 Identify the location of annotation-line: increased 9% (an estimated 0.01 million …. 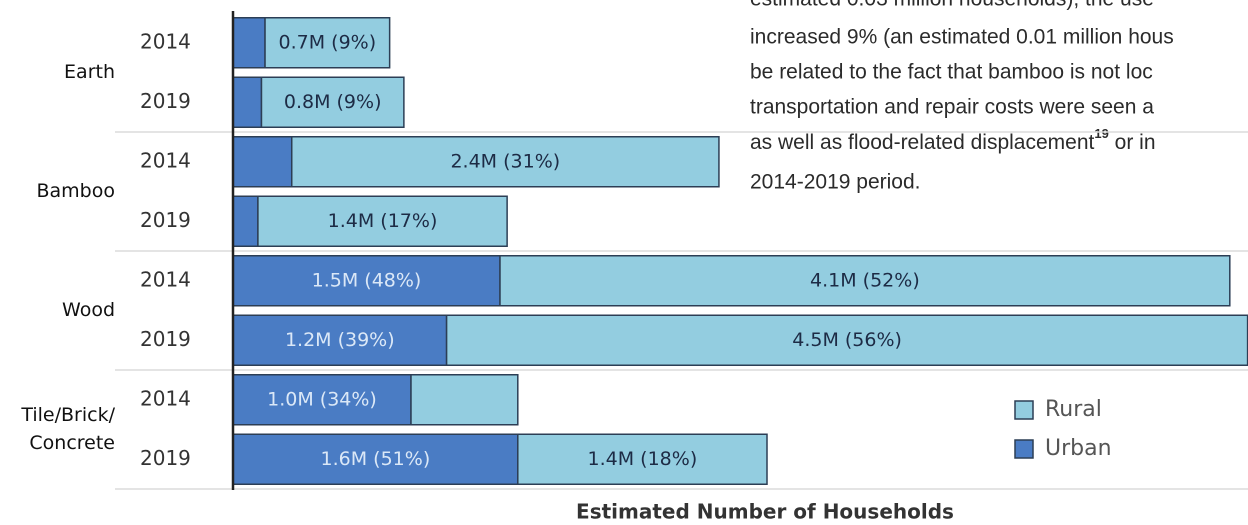
(962, 37).